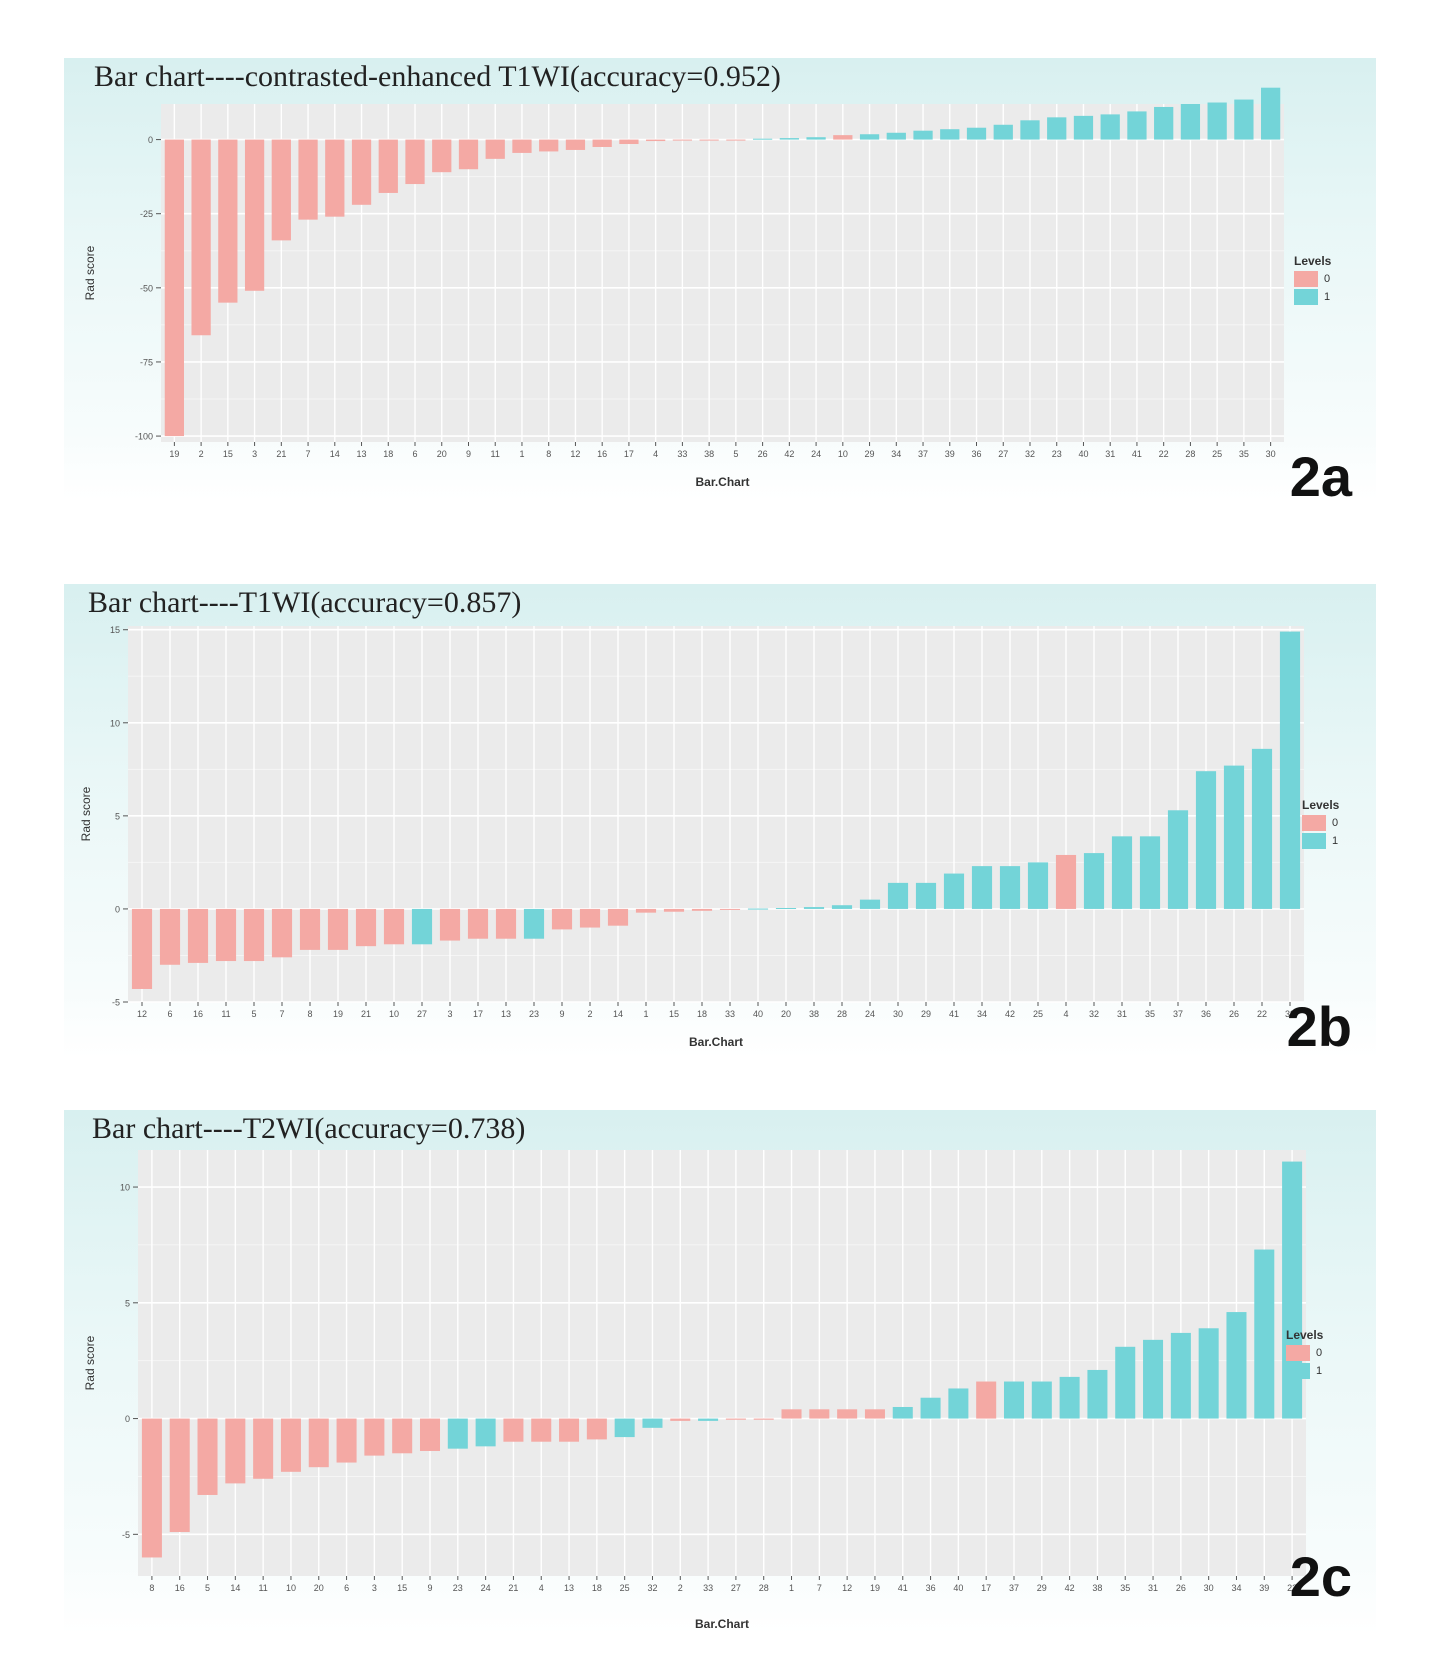 The image size is (1436, 1675). Describe the element at coordinates (1010, 1014) in the screenshot. I see `x-tick-label: 42` at that location.